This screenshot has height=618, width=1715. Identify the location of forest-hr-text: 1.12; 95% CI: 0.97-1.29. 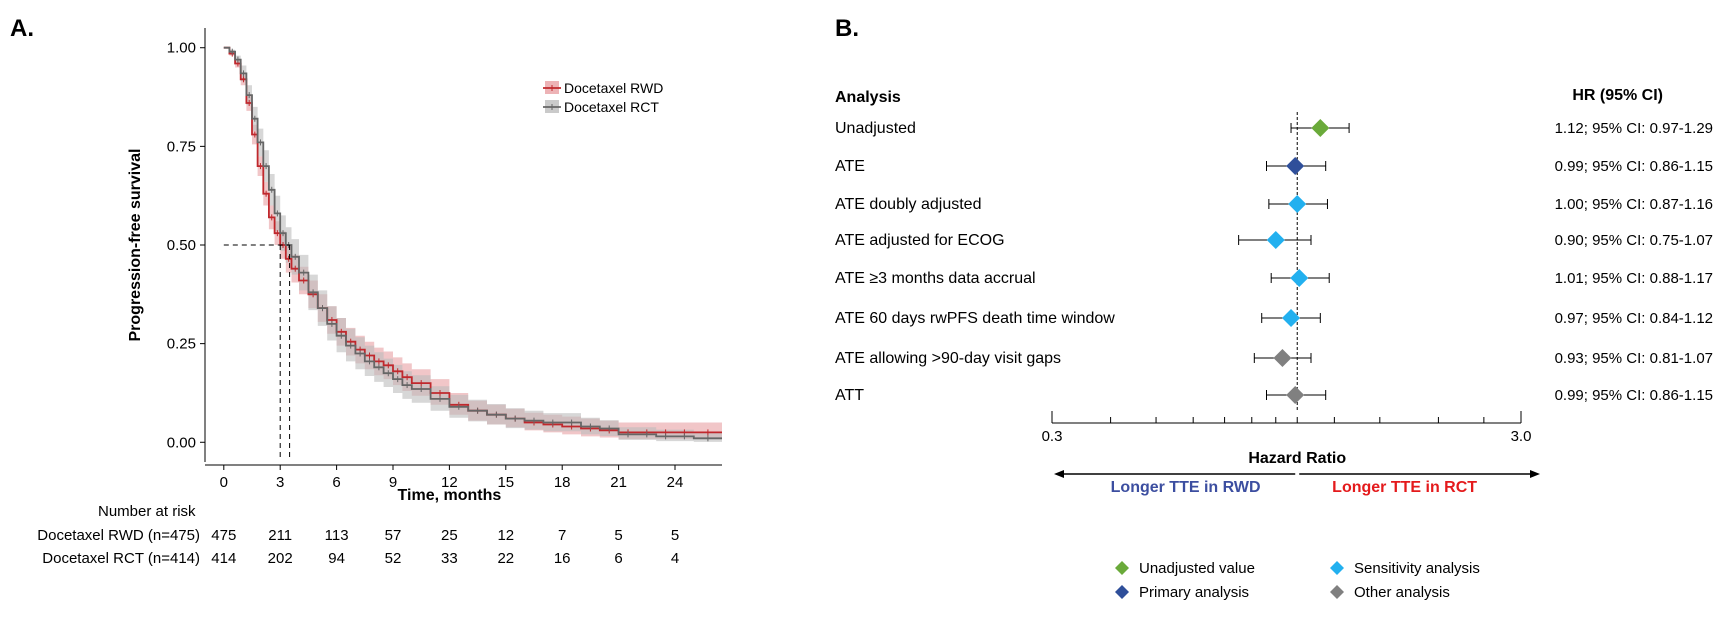
(1634, 128).